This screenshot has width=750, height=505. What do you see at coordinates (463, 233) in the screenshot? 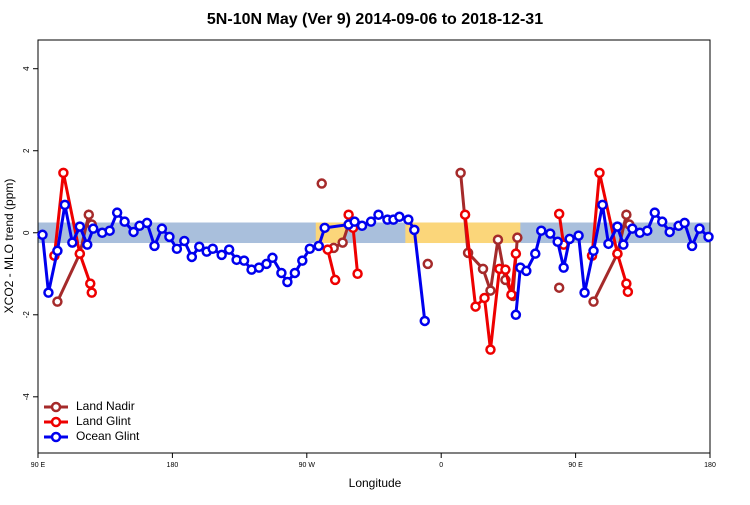
I see `highlight-range` at bounding box center [463, 233].